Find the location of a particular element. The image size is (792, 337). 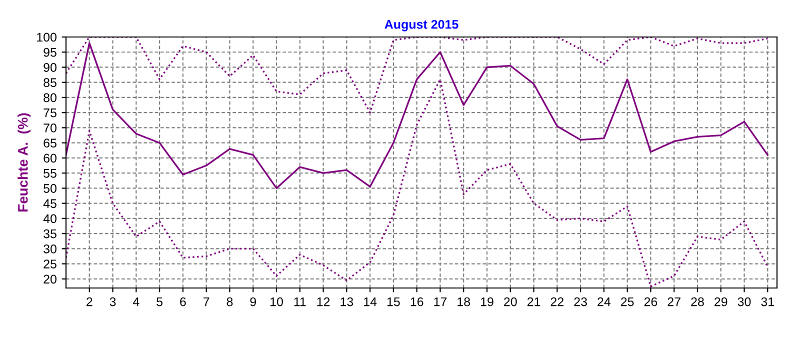

x-tick-label: 21 is located at coordinates (533, 301).